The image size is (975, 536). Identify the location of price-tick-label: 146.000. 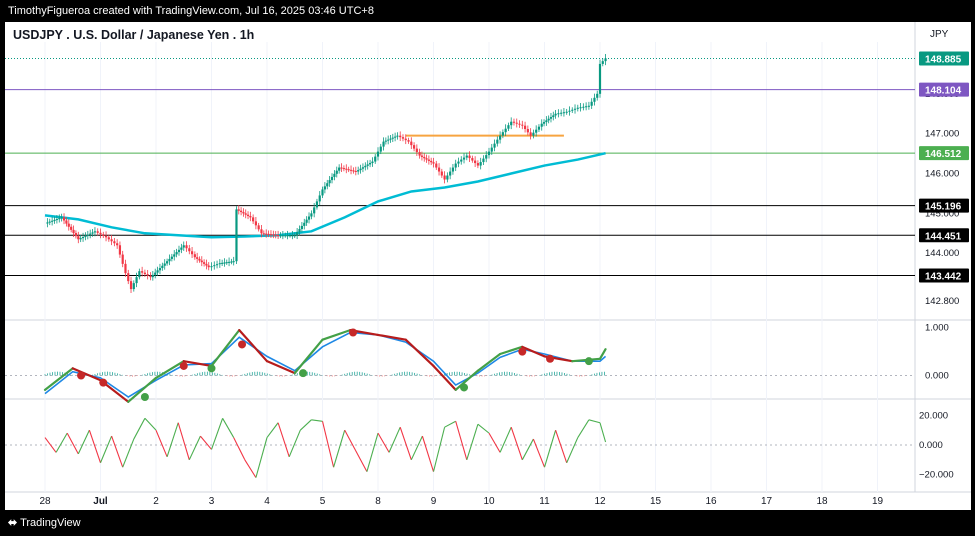
(942, 174).